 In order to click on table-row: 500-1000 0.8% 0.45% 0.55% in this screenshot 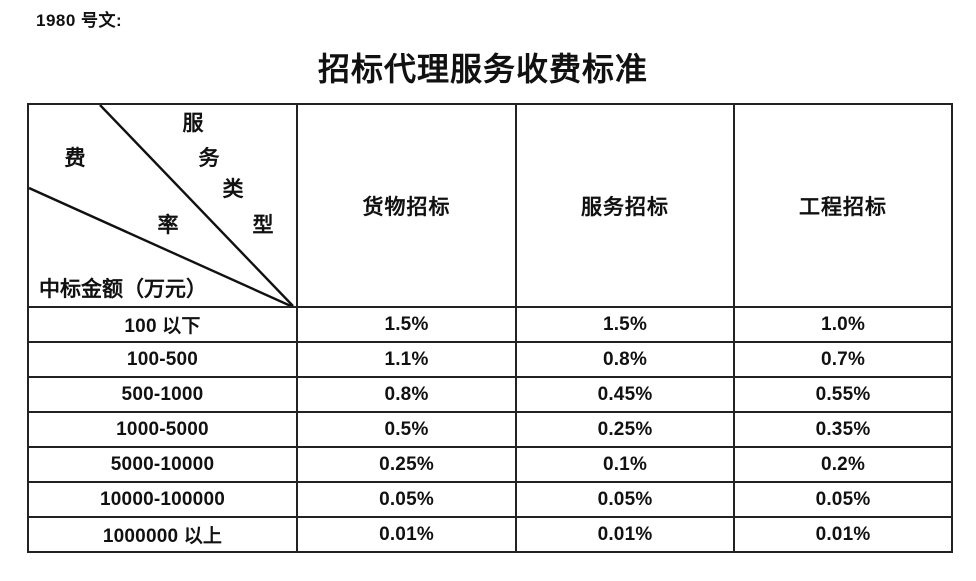, I will do `click(490, 394)`.